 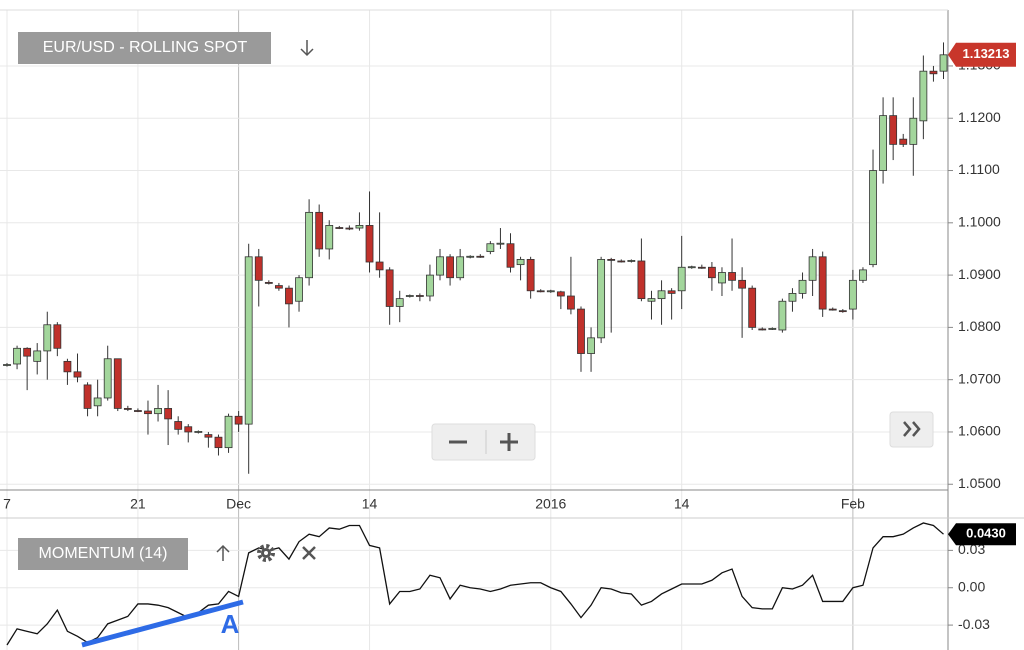 What do you see at coordinates (162, 623) in the screenshot?
I see `trend-line` at bounding box center [162, 623].